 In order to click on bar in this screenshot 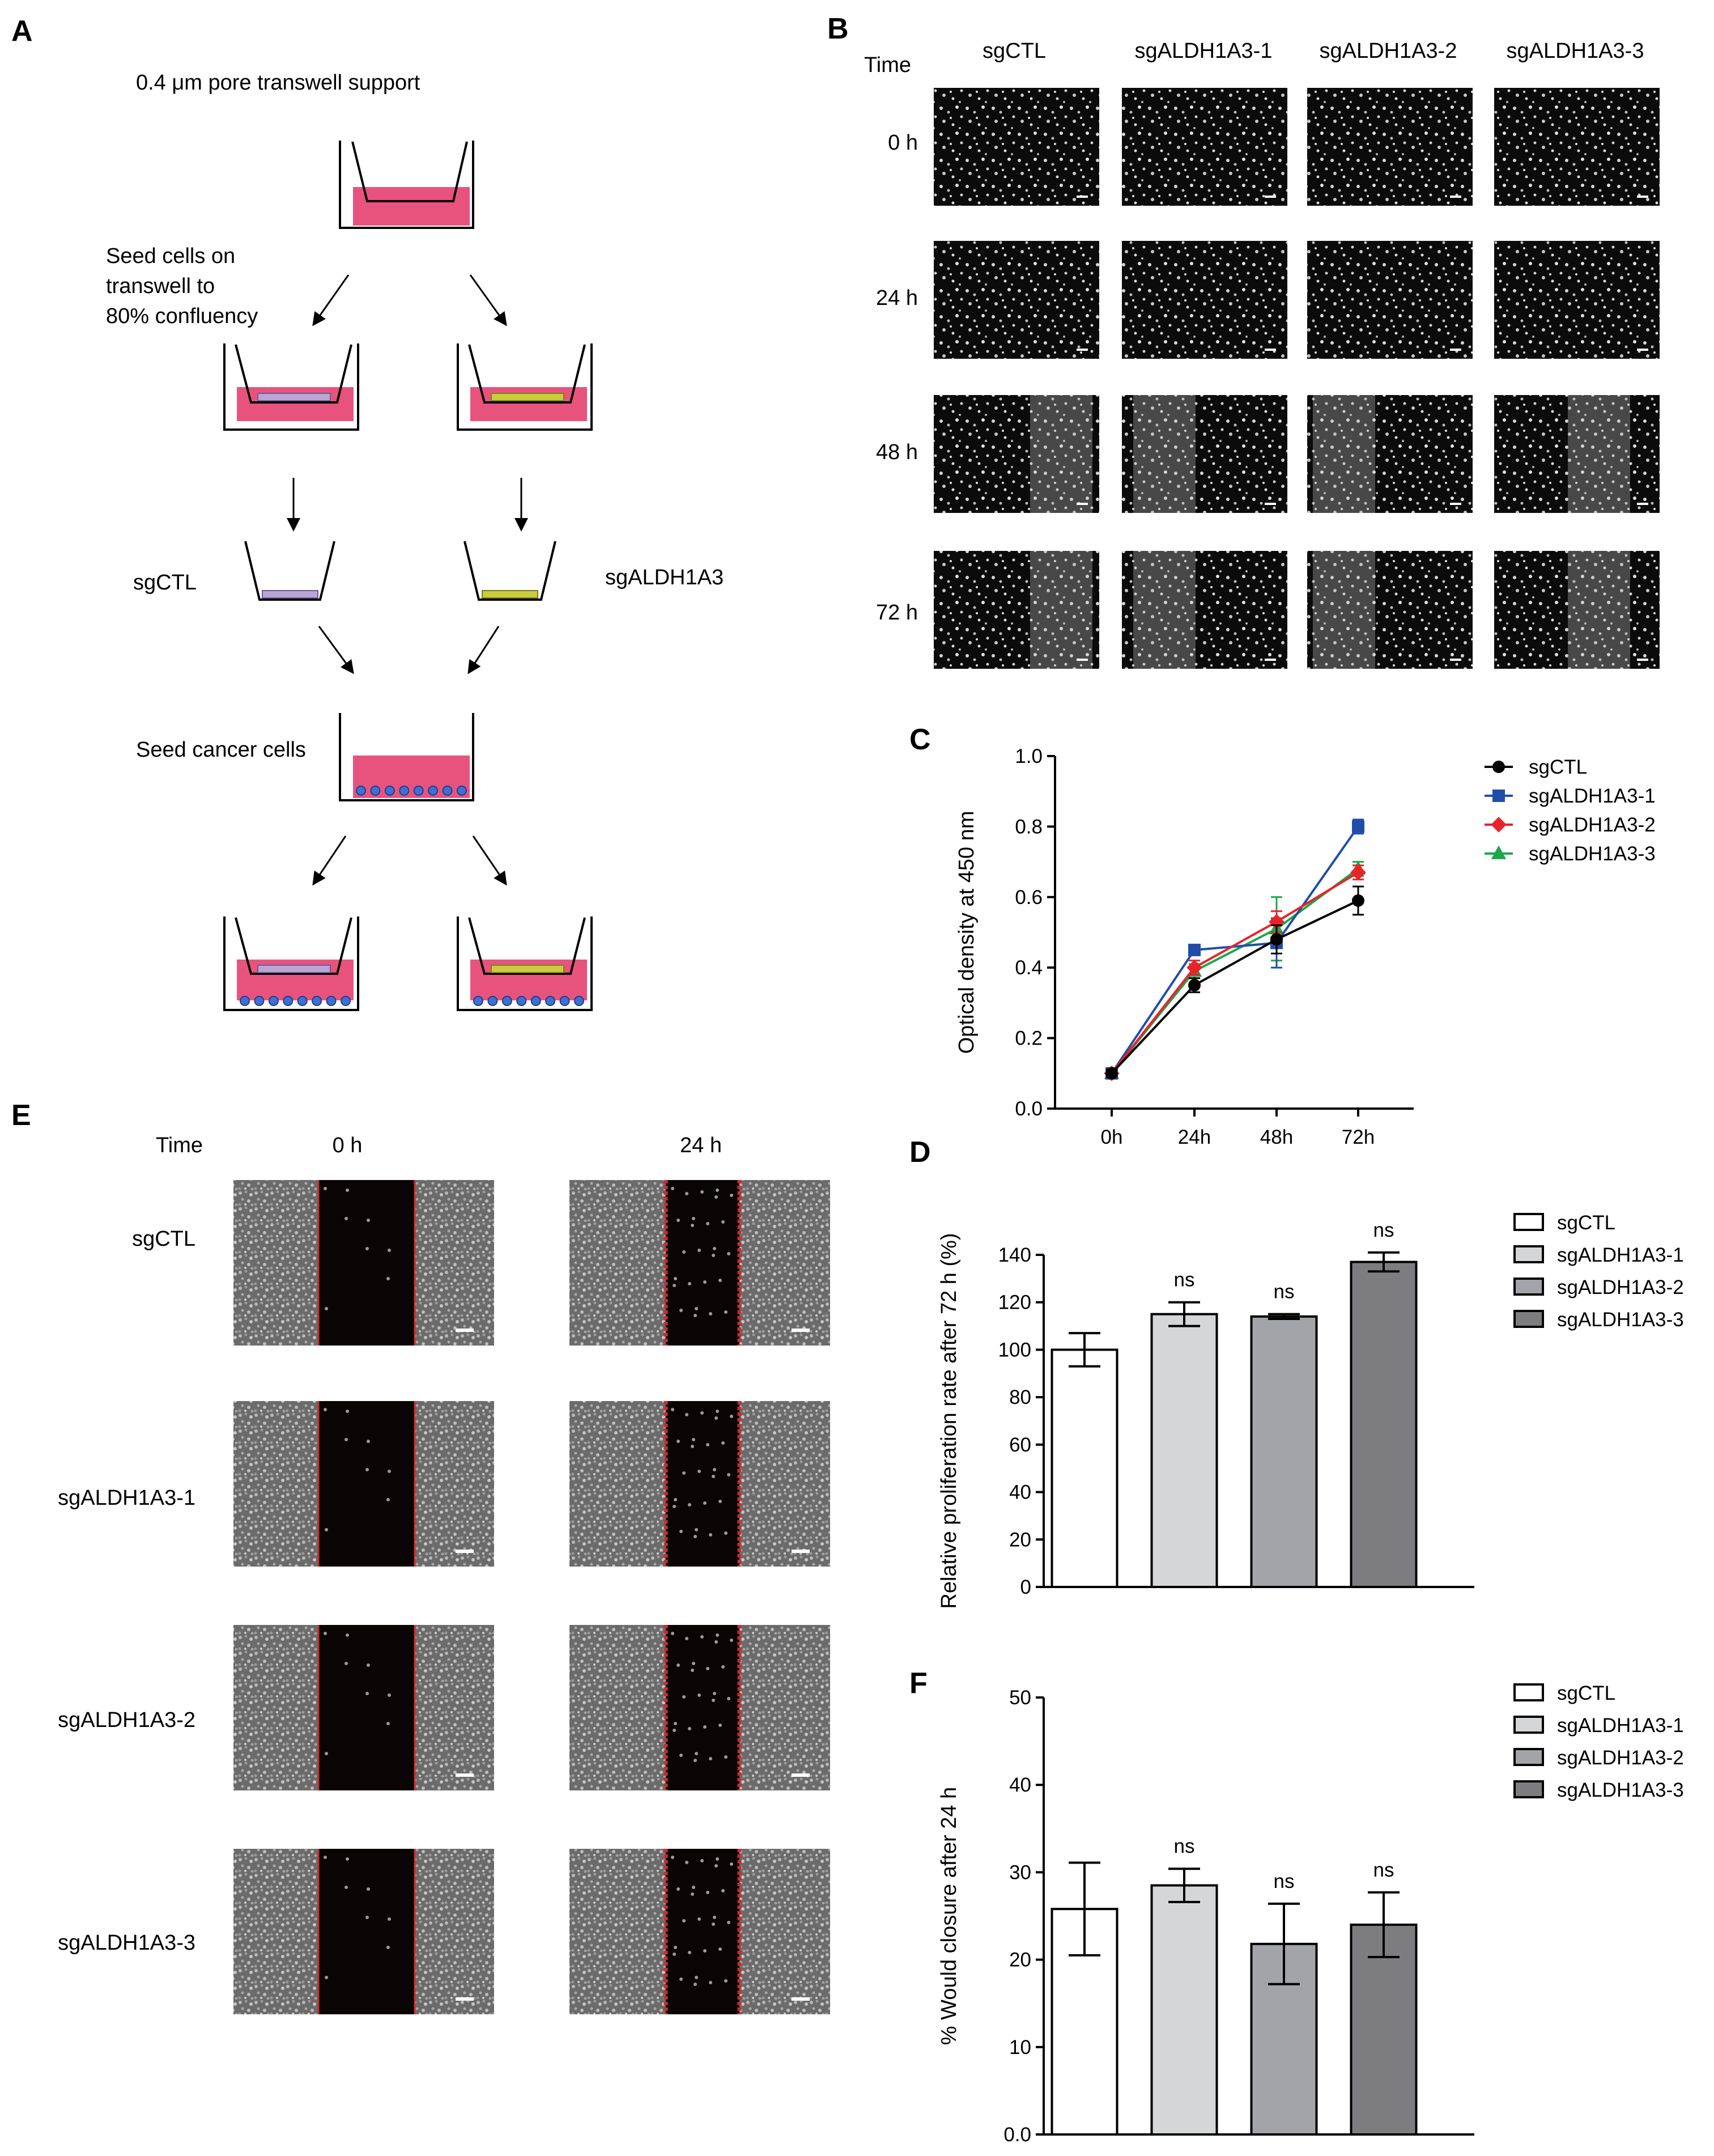, I will do `click(1384, 2030)`.